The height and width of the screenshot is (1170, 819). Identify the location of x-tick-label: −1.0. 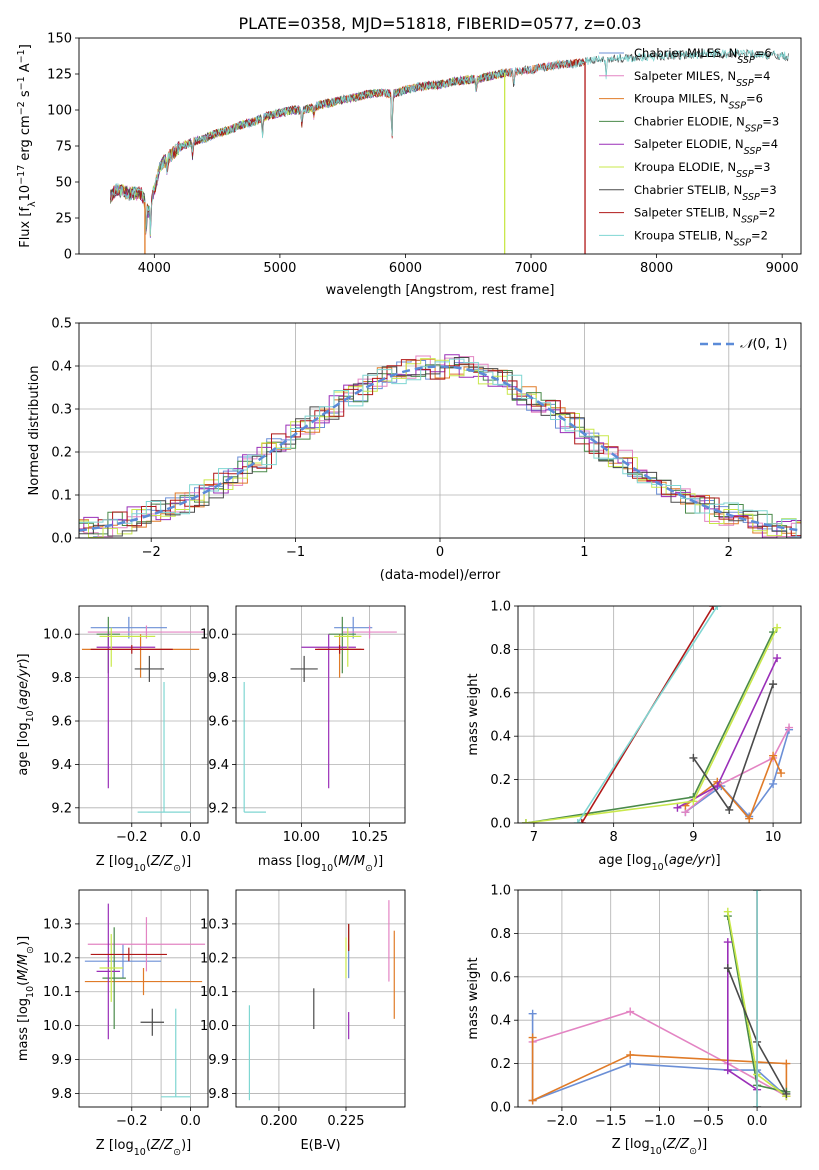
(660, 1121).